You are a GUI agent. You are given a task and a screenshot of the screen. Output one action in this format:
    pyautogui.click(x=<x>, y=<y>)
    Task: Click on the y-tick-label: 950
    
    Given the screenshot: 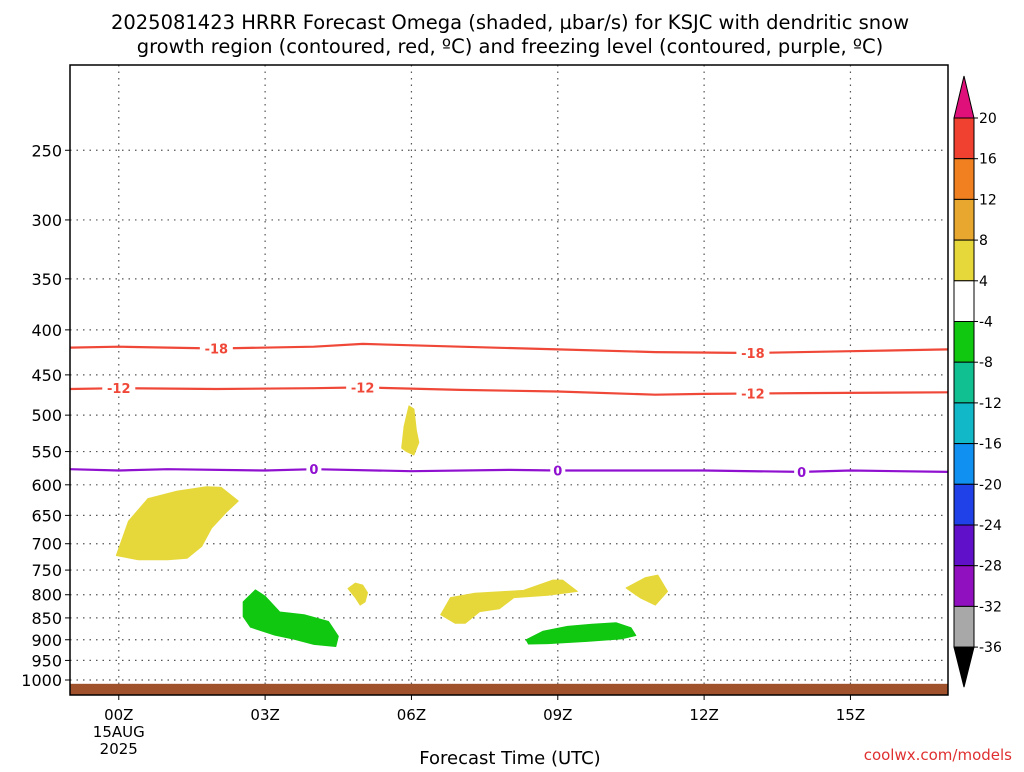 What is the action you would take?
    pyautogui.click(x=46, y=660)
    